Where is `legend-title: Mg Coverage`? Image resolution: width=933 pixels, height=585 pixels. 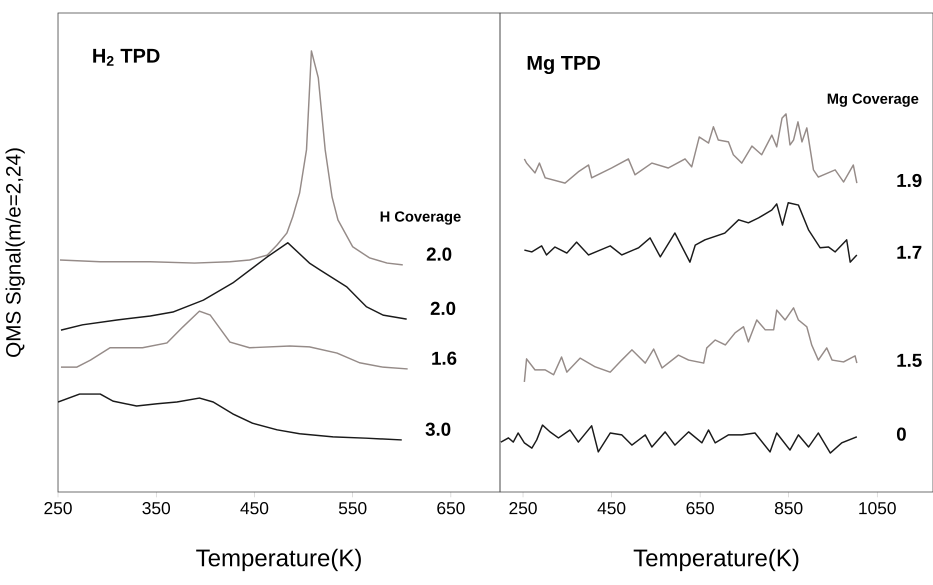 legend-title: Mg Coverage is located at coordinates (873, 100).